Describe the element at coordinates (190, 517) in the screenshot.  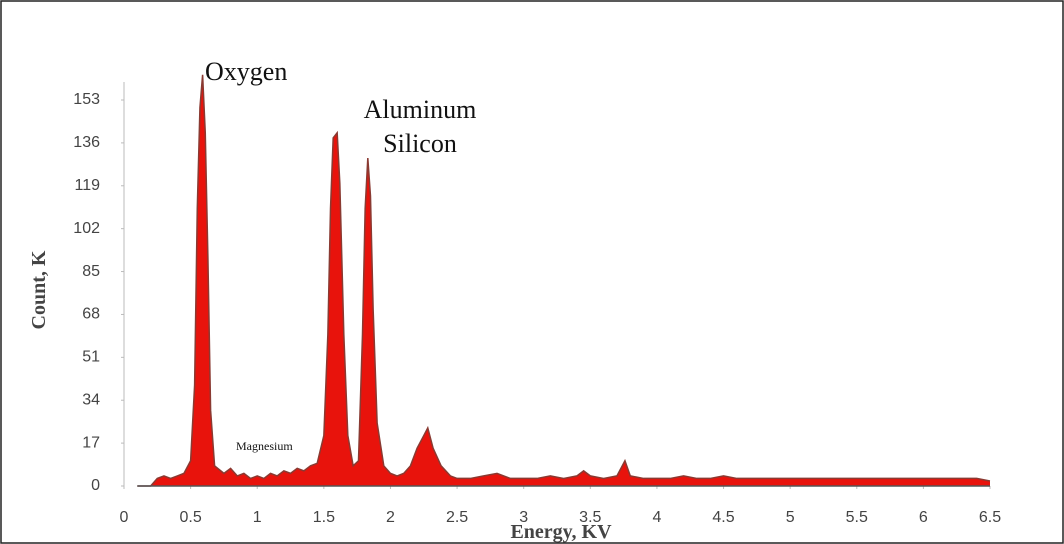
I see `x-tick-label: 0.5` at that location.